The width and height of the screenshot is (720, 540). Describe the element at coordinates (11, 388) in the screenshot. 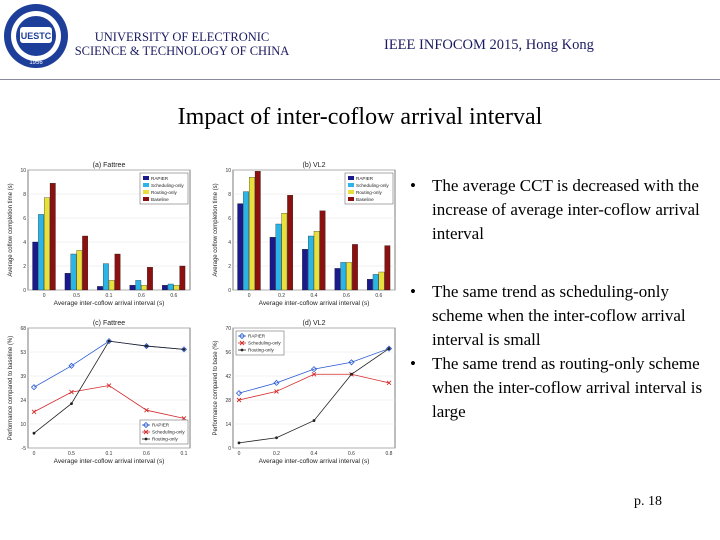

I see `y-axis-label: Performance compared to baseline (%)` at that location.